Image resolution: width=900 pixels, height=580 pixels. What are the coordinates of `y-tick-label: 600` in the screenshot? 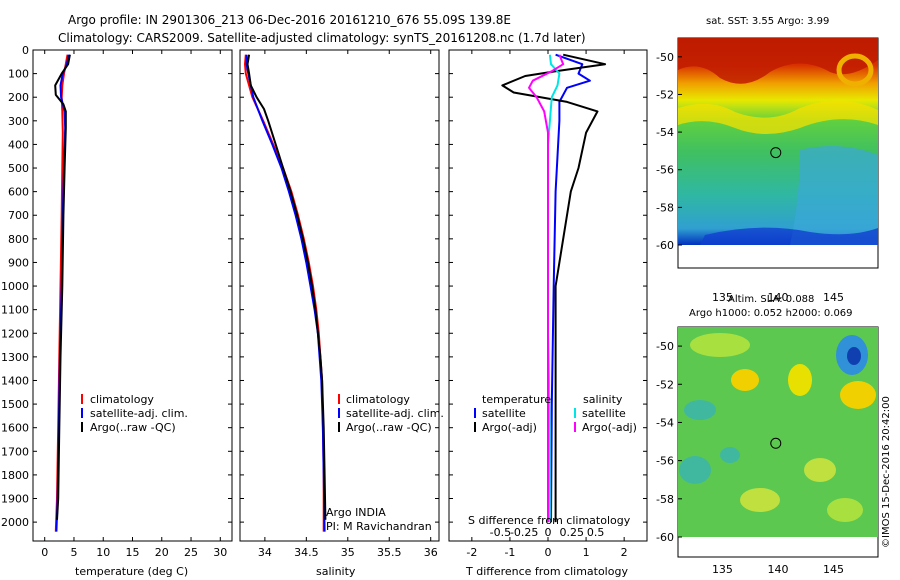 It's located at (18, 192).